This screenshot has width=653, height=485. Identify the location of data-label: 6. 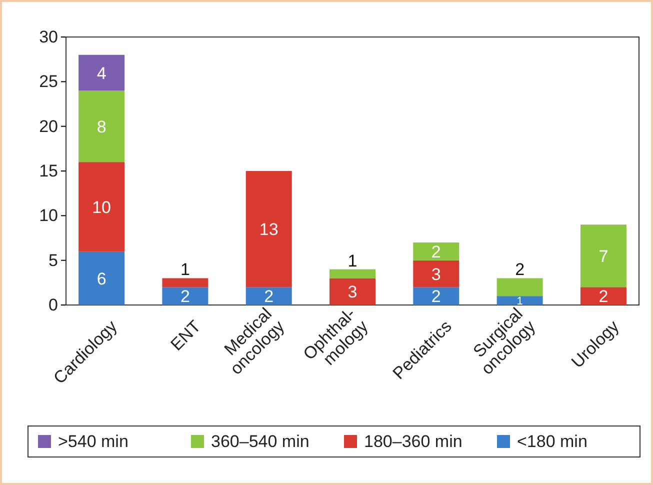
(101, 278).